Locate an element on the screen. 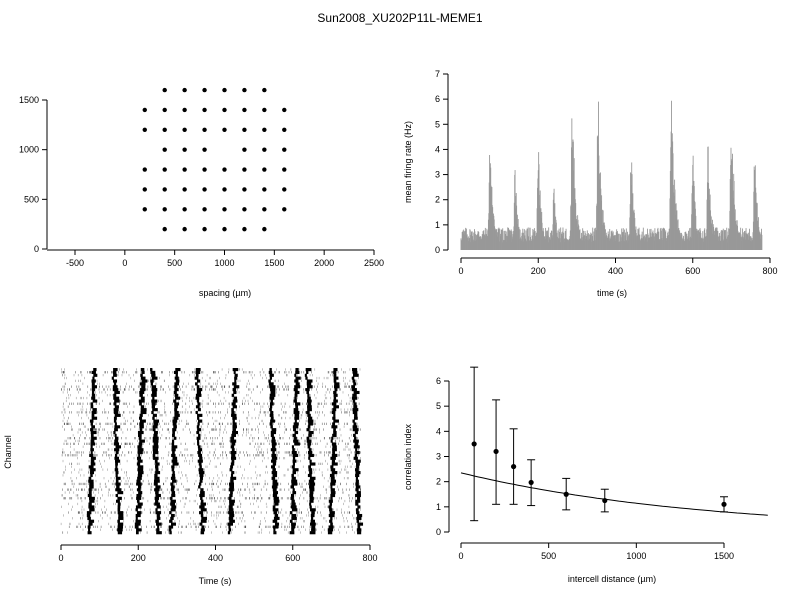  x-tick-label: 1000 is located at coordinates (636, 556).